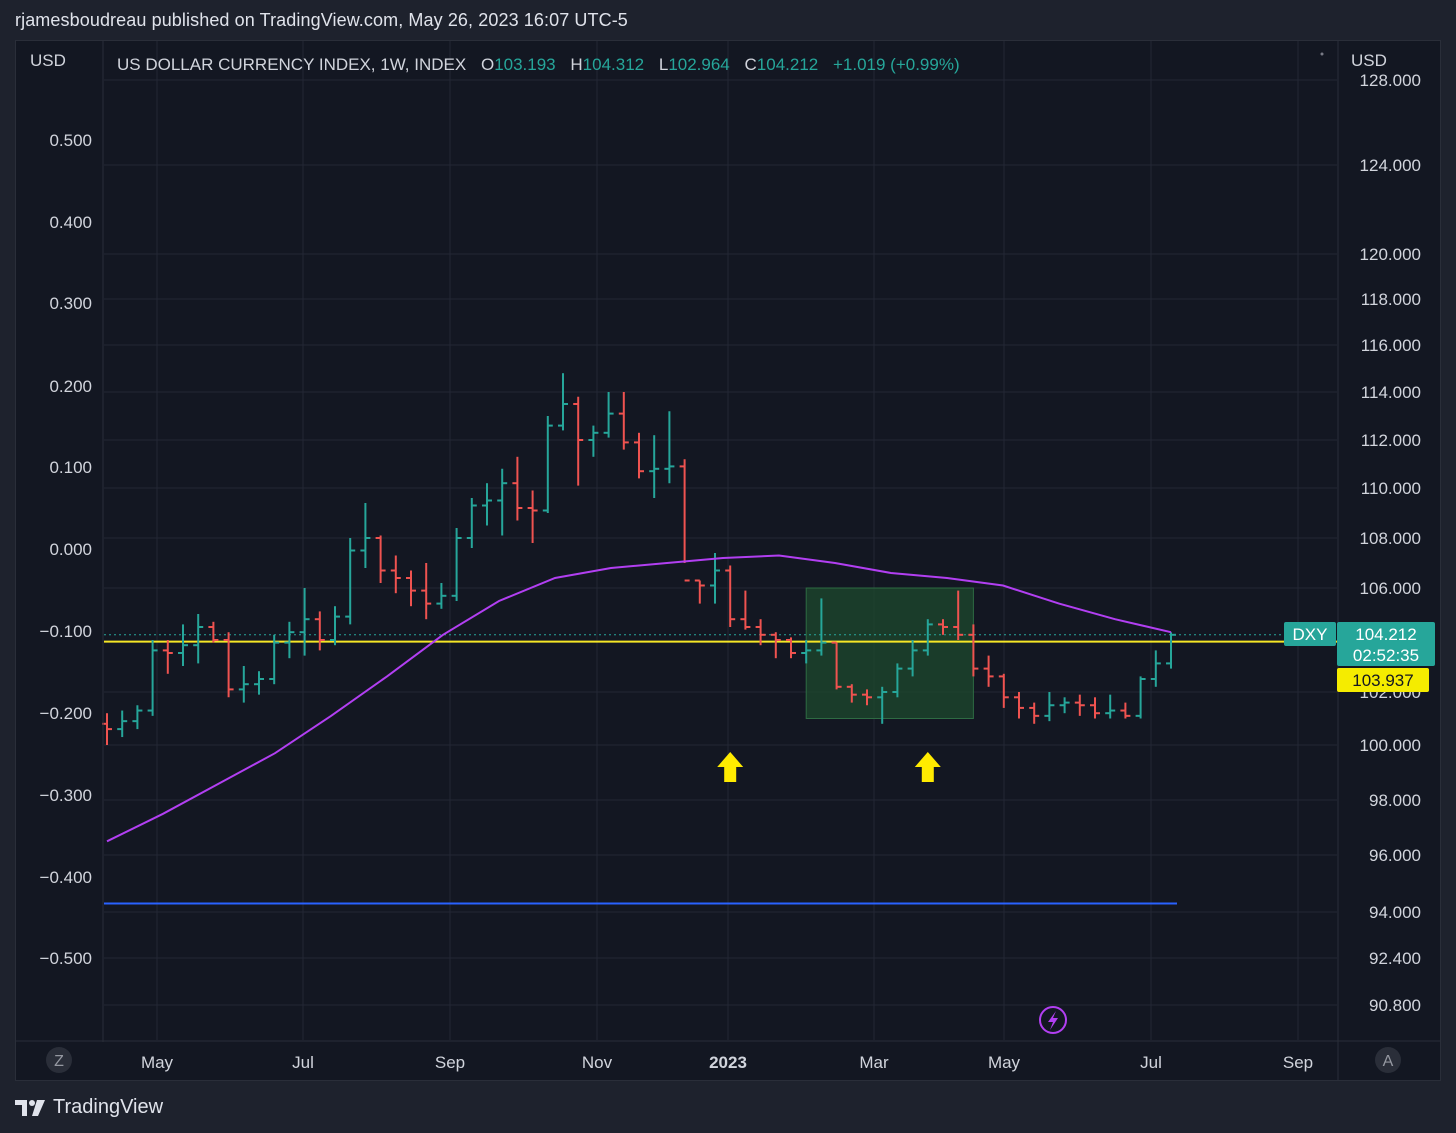 Image resolution: width=1456 pixels, height=1133 pixels. What do you see at coordinates (1390, 538) in the screenshot?
I see `right-axis-tick: 108.000` at bounding box center [1390, 538].